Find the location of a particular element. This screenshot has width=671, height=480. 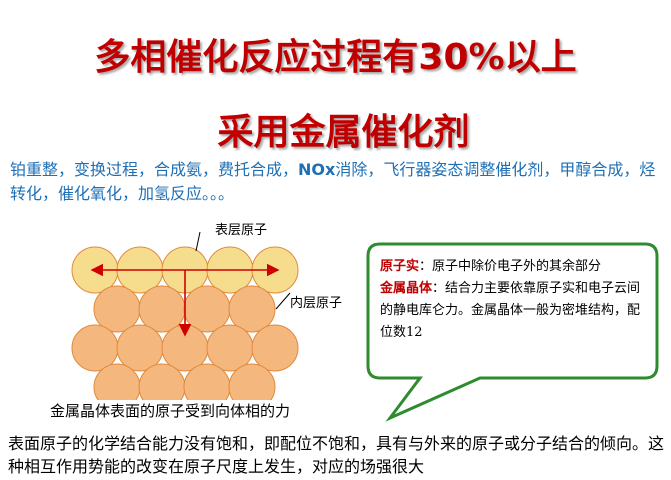

def-metal-crystal: ：结合力主要依靠原子实和电子云间的静电库仑力。金属晶体一般为密堆结构，配位数12 is located at coordinates (510, 310).